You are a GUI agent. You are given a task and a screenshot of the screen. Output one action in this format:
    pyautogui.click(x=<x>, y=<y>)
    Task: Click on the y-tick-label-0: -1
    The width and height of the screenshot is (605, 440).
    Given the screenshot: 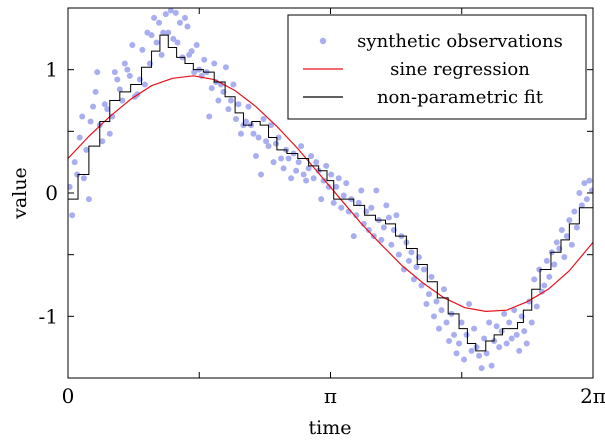 What is the action you would take?
    pyautogui.click(x=48, y=316)
    